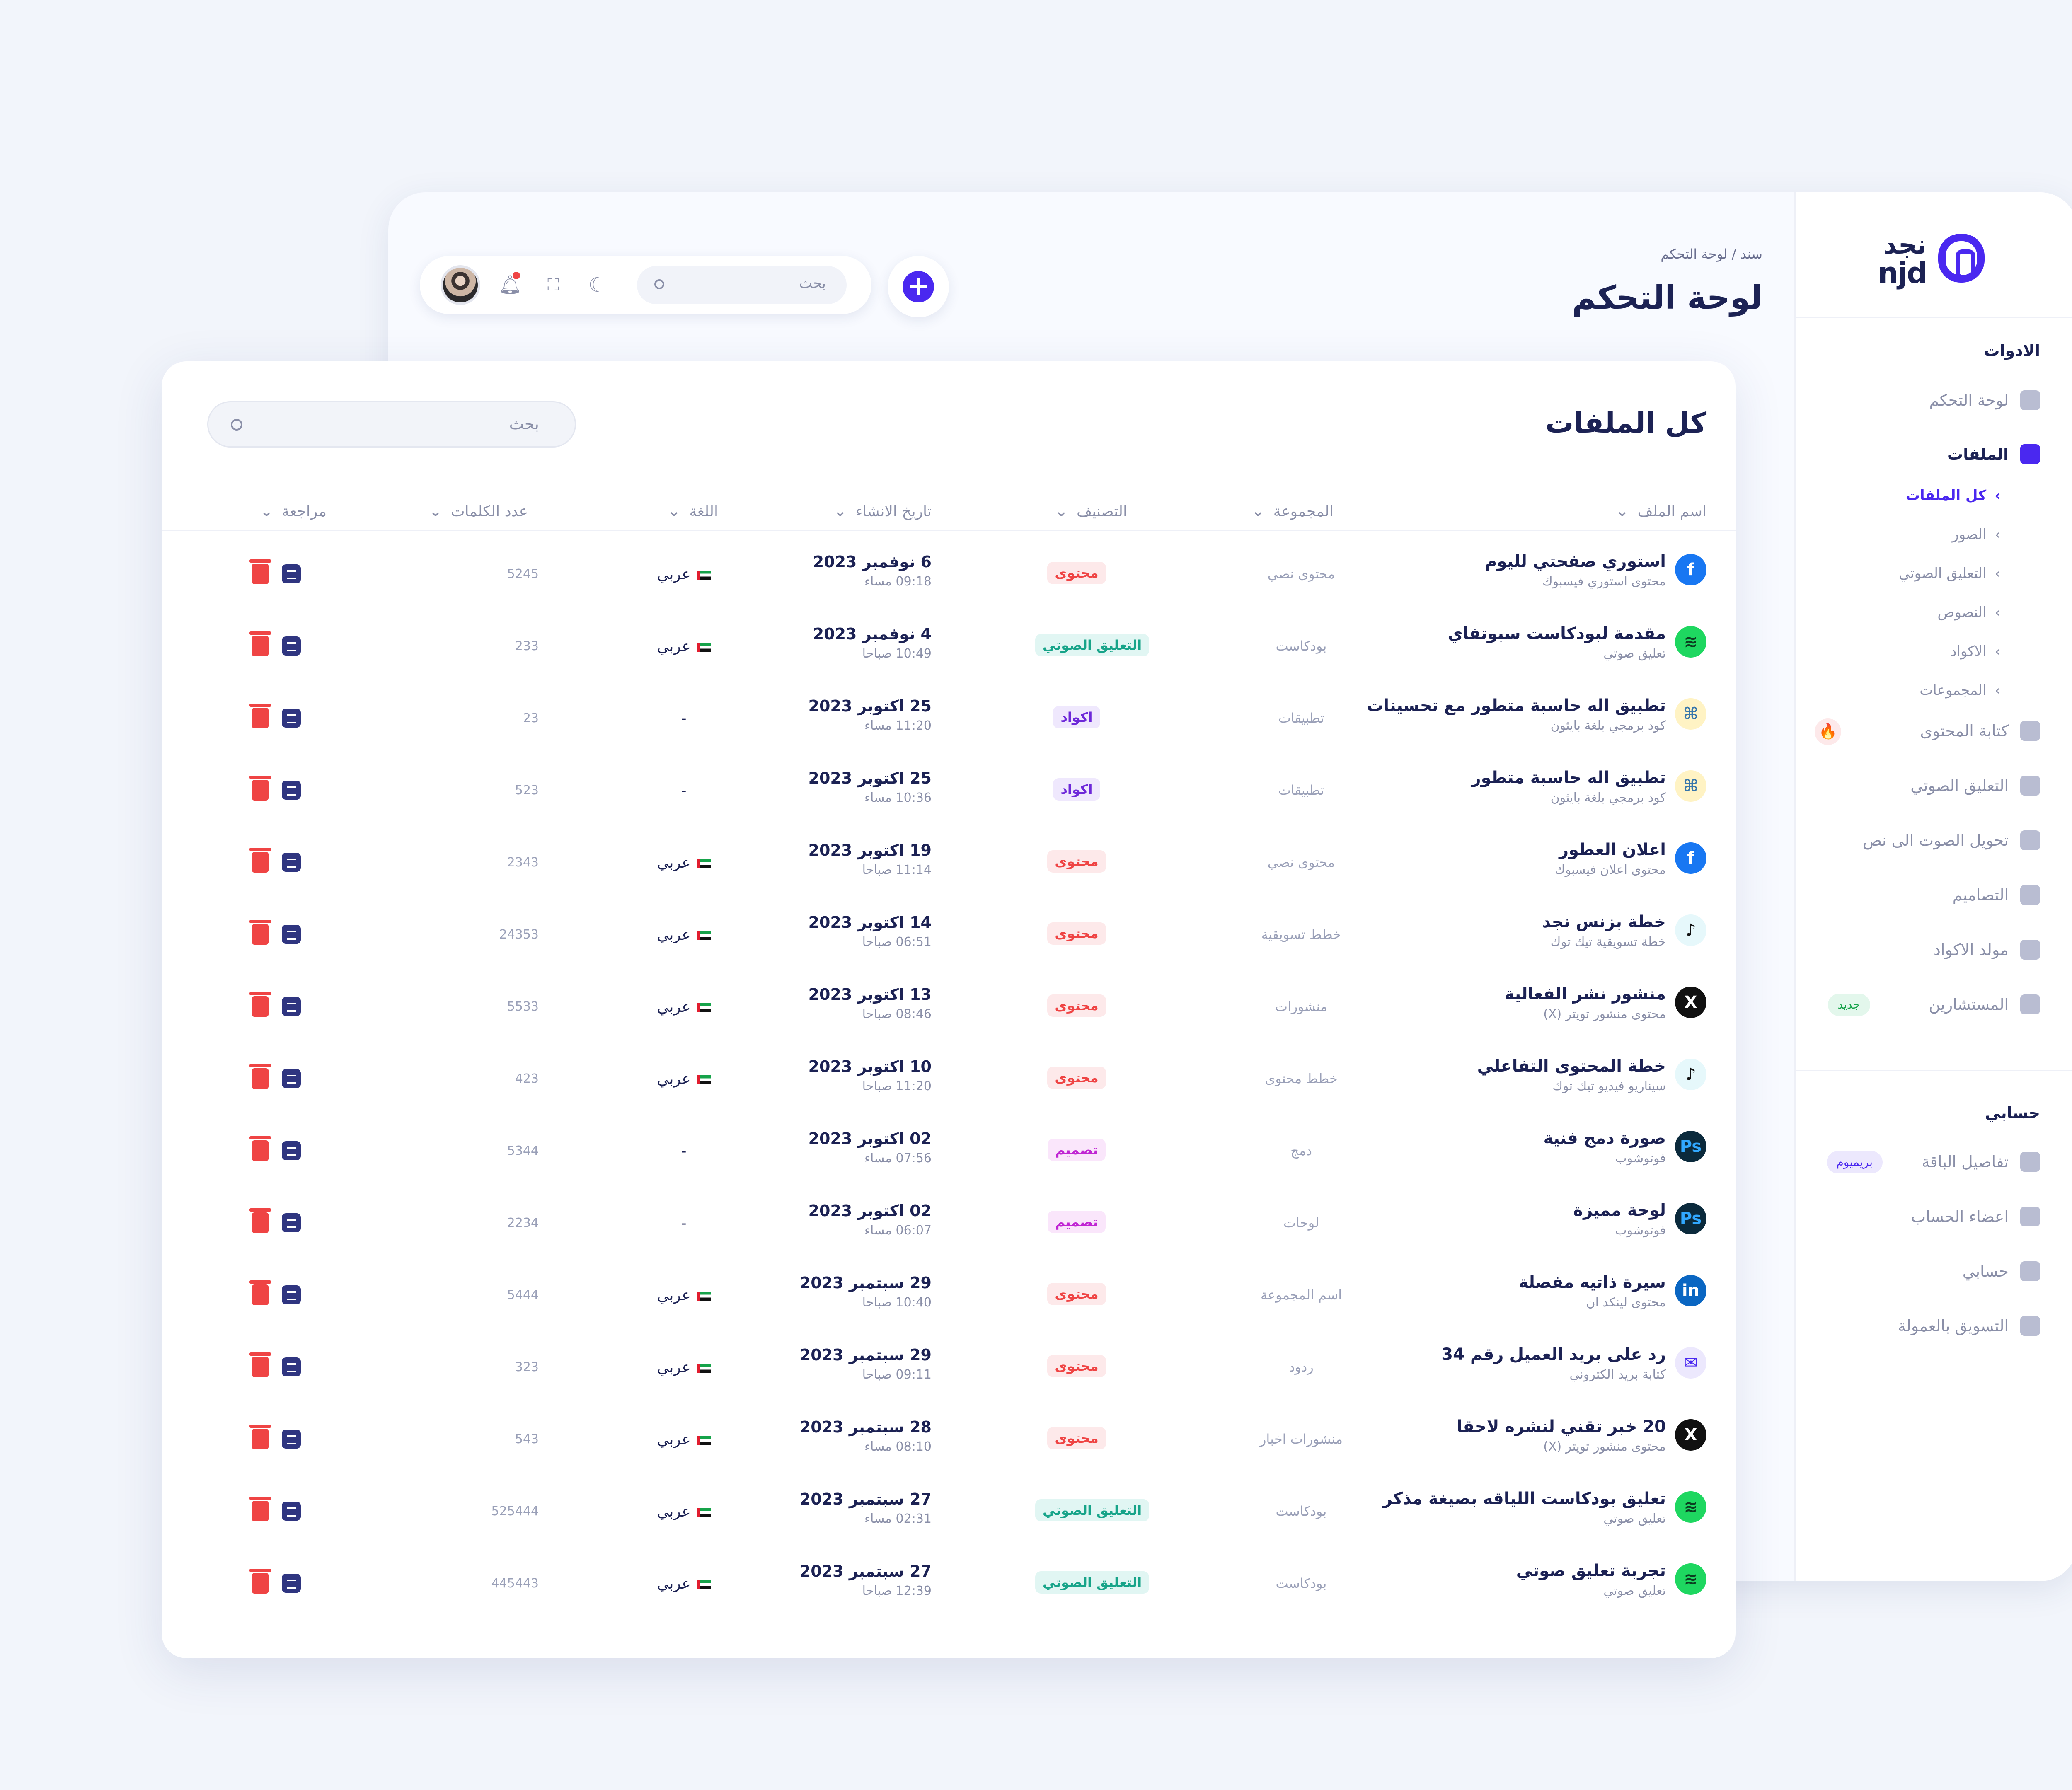  What do you see at coordinates (1292, 511) in the screenshot?
I see `column-header-group: المجموعة` at bounding box center [1292, 511].